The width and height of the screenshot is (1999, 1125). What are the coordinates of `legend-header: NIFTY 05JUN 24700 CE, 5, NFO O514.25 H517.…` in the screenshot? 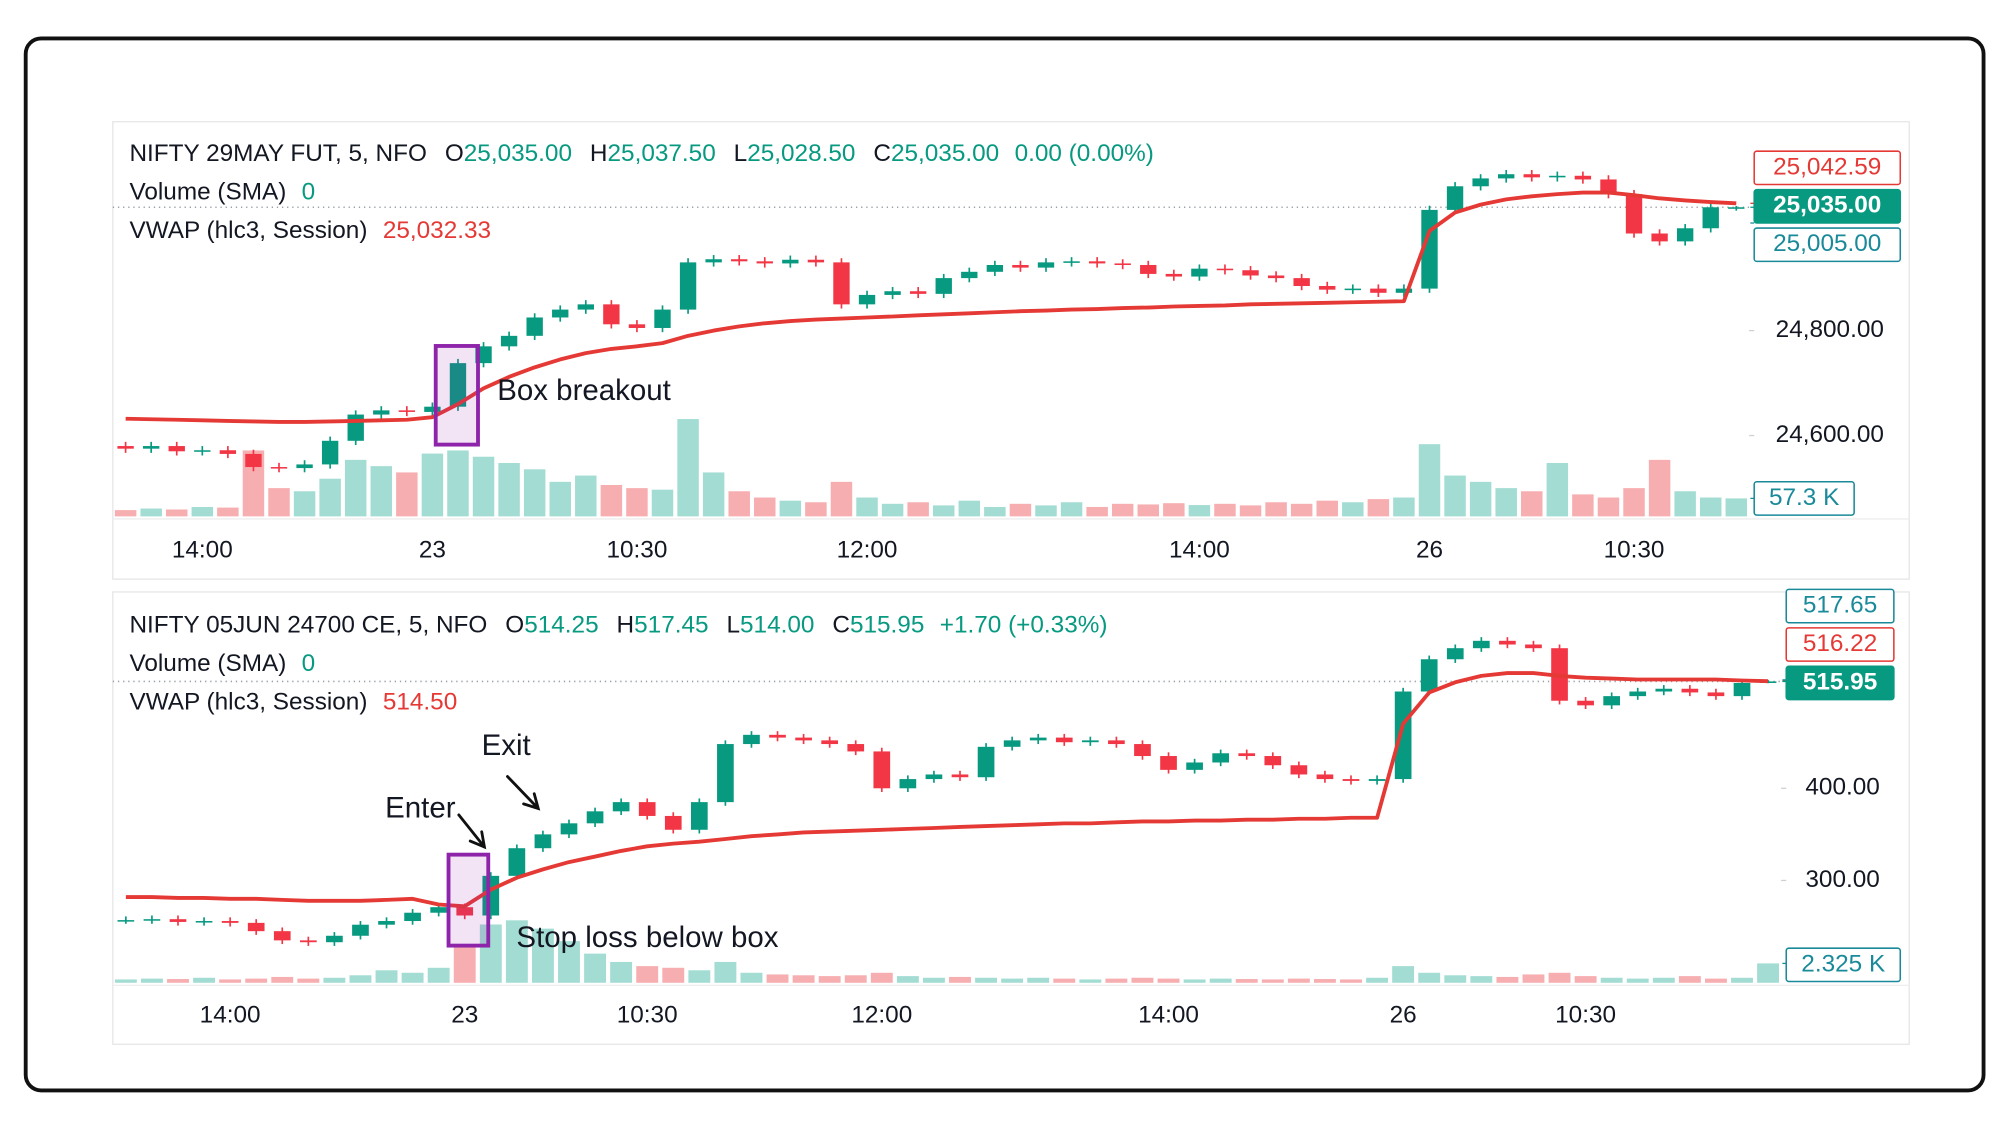 It's located at (618, 625).